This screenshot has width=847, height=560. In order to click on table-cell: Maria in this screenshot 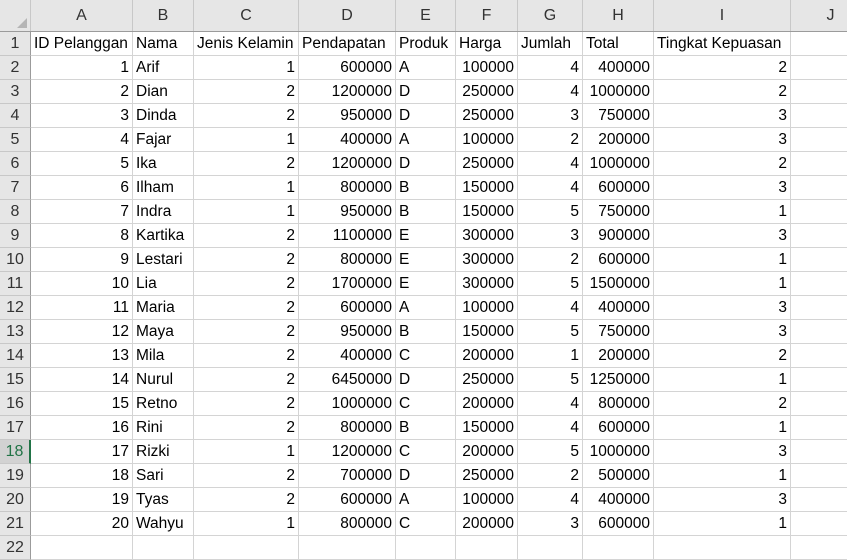, I will do `click(163, 308)`.